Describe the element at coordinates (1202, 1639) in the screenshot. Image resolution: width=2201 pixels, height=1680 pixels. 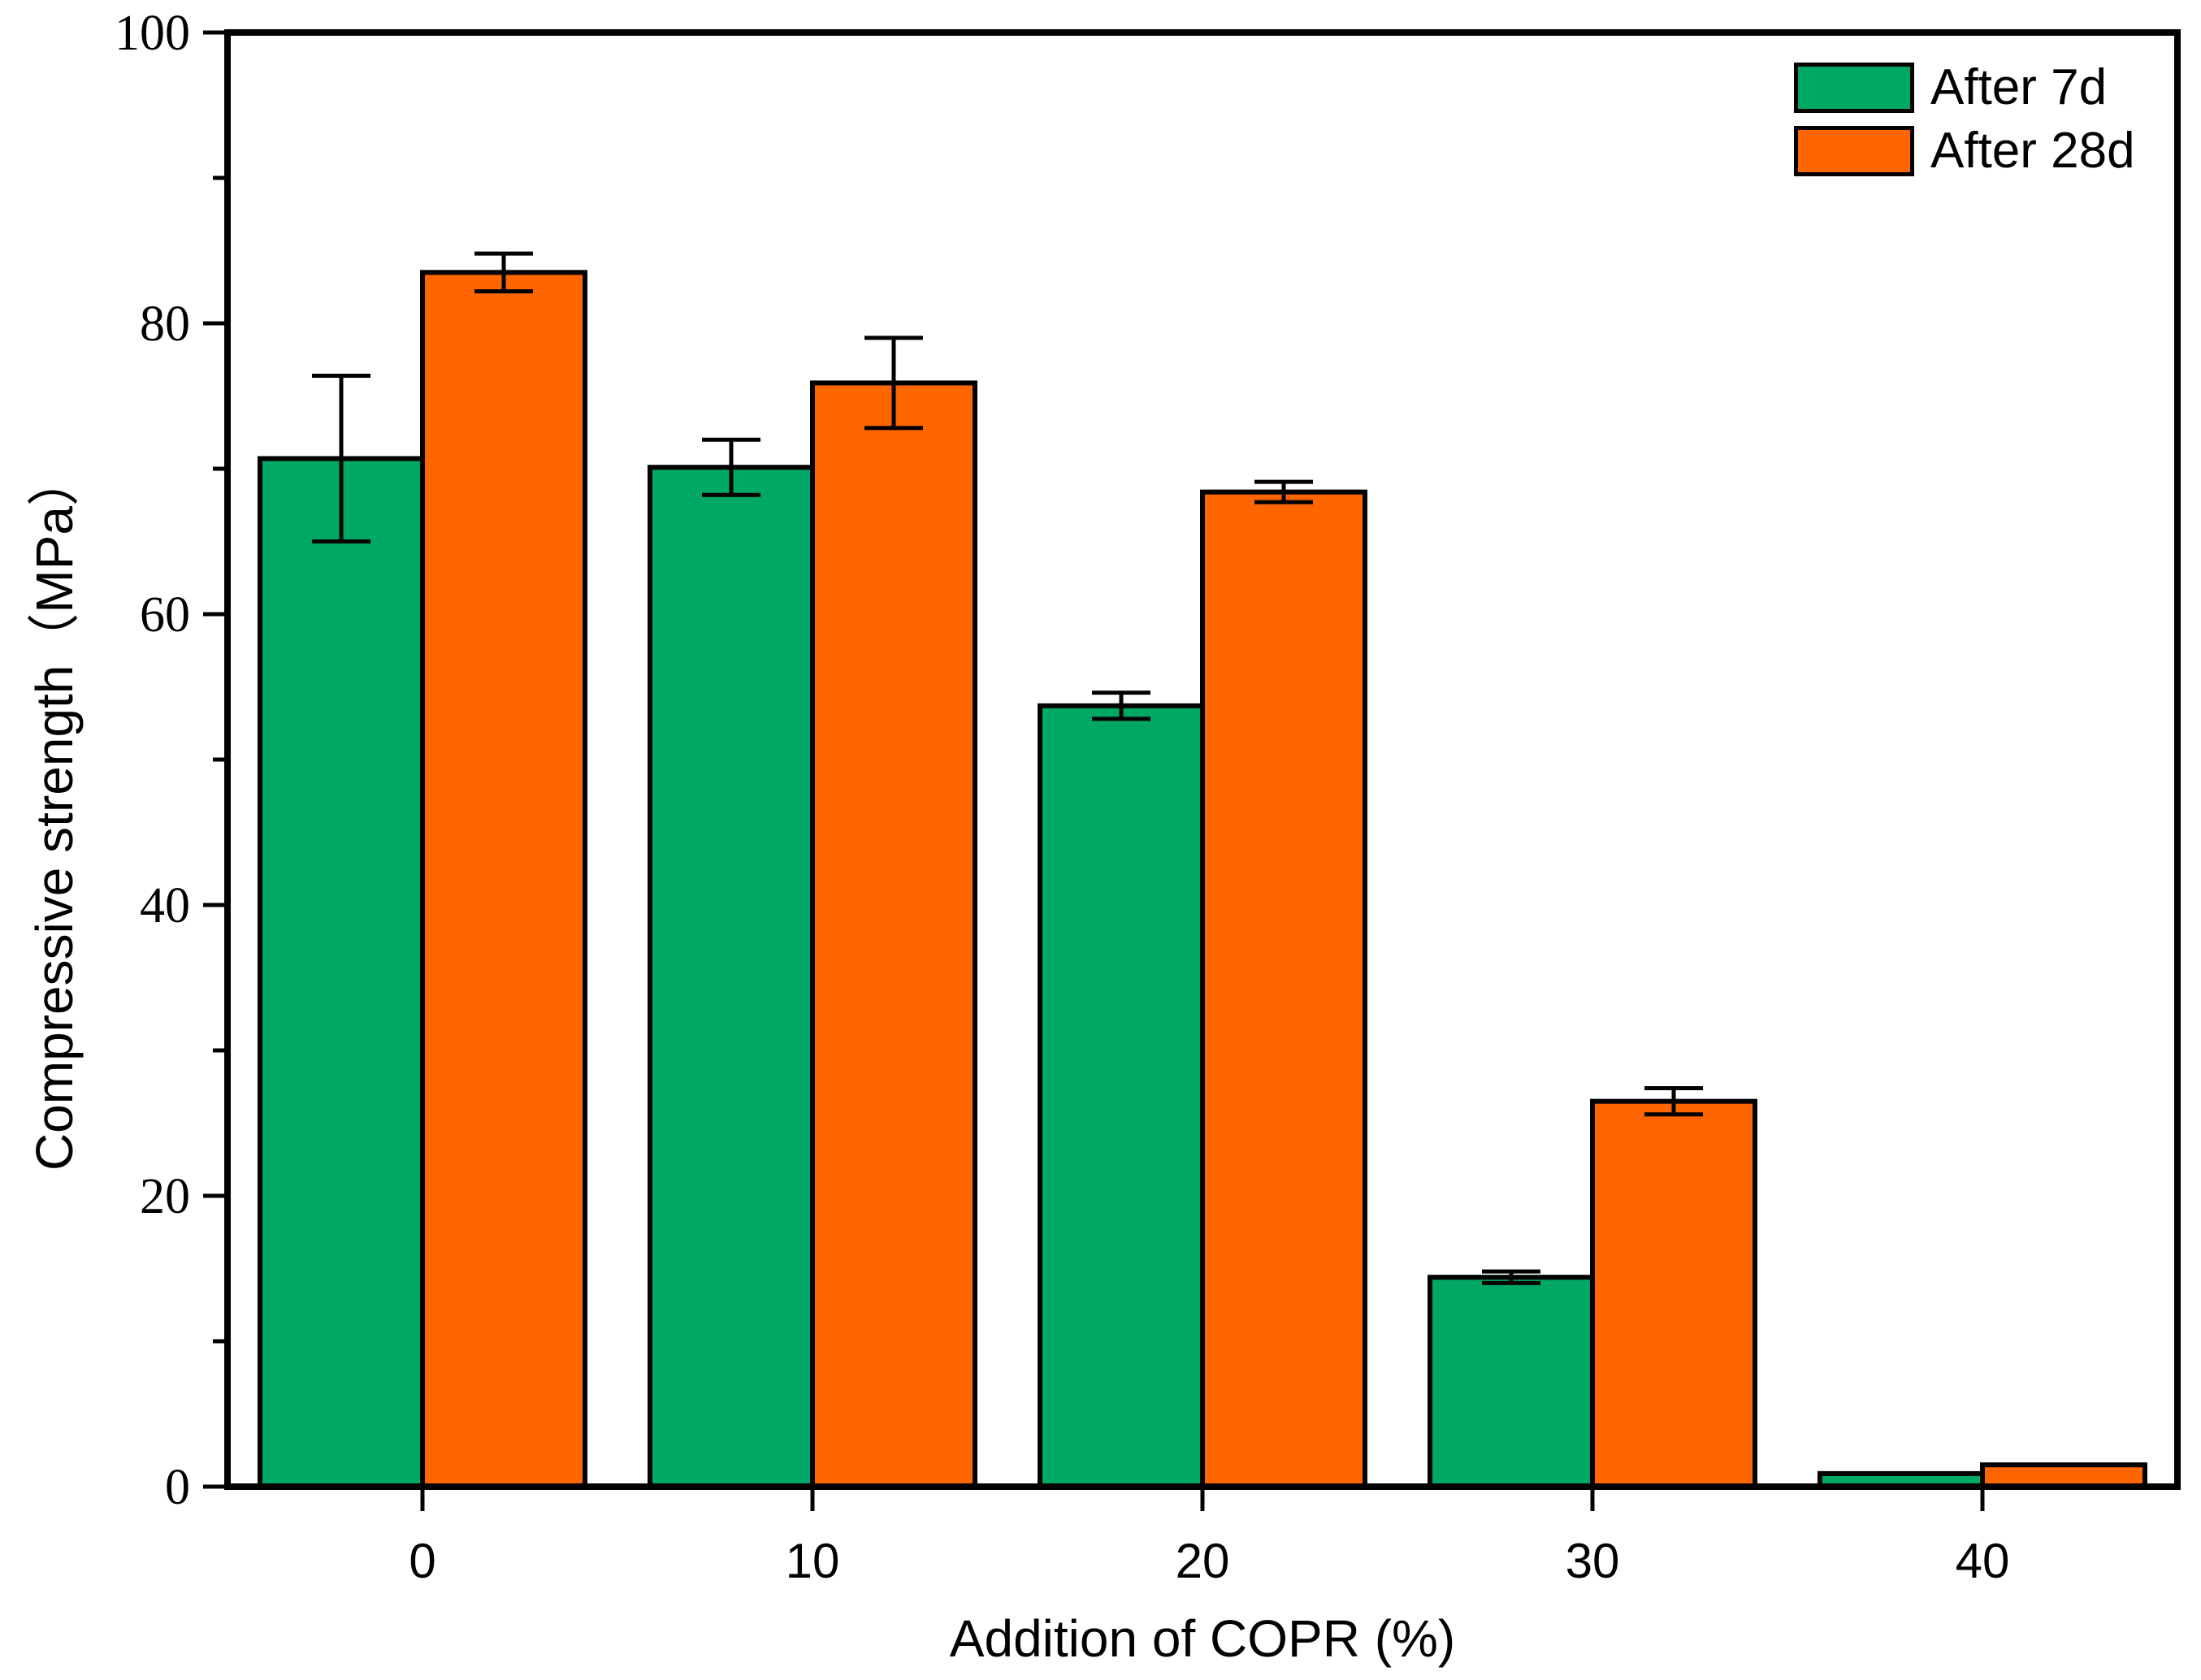
I see `x-axis-title: Addition of COPR (%)` at that location.